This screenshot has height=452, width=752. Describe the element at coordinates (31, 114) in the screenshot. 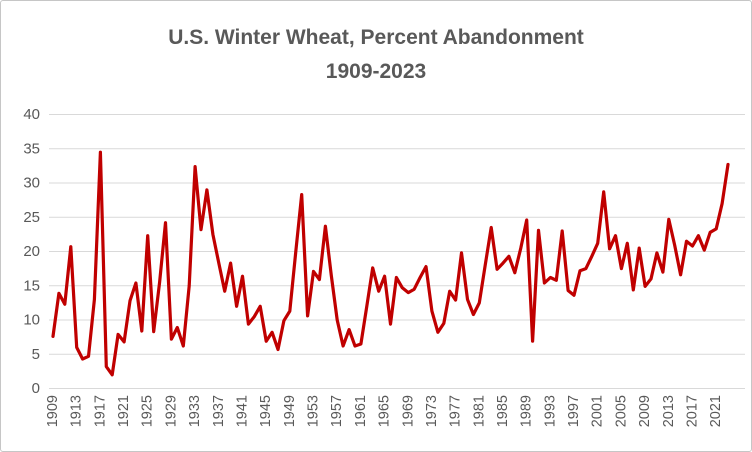

I see `y-axis-tick-label: 40` at that location.